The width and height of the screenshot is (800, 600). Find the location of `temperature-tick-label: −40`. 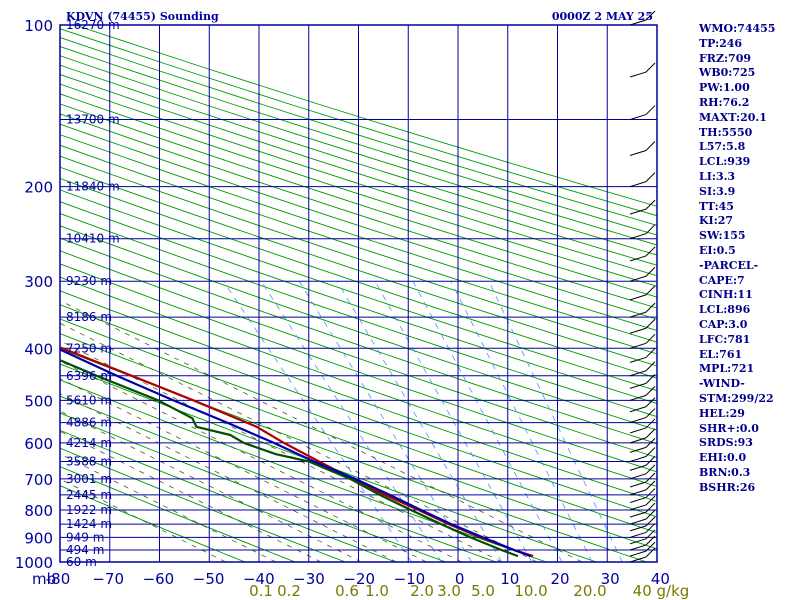

temperature-tick-label: −40 is located at coordinates (259, 579).